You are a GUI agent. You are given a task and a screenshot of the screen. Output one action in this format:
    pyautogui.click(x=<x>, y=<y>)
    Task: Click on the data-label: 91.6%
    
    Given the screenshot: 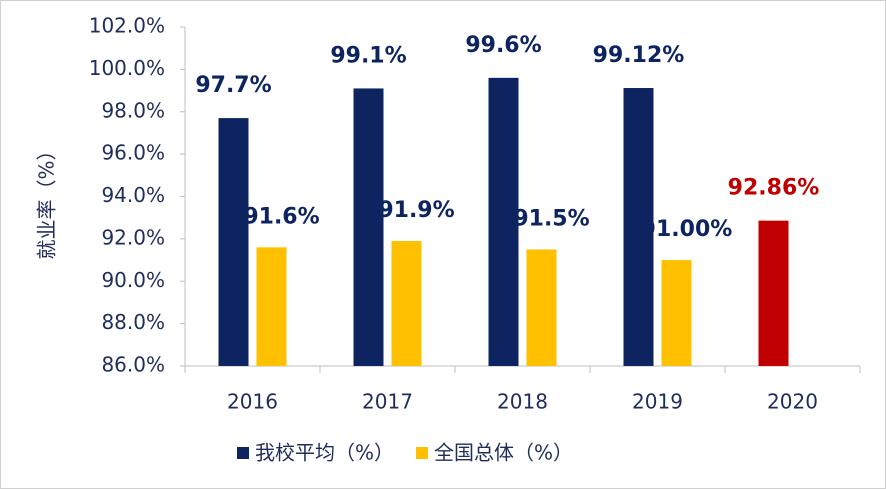 What is the action you would take?
    pyautogui.click(x=281, y=216)
    